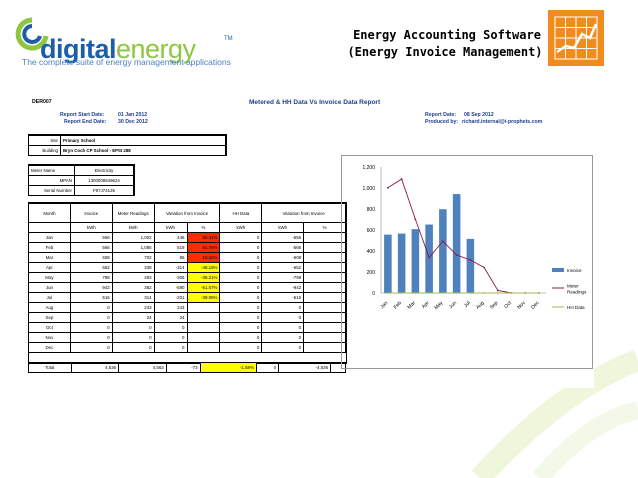  I want to click on logo-trademark: TM, so click(228, 39).